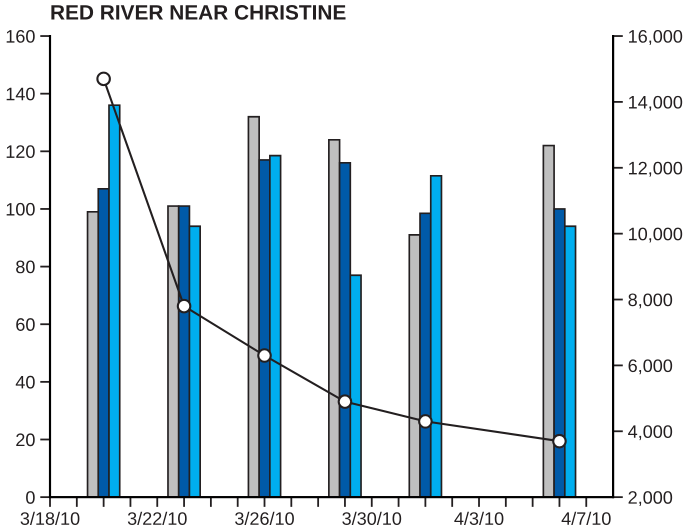 The width and height of the screenshot is (685, 530). What do you see at coordinates (20, 209) in the screenshot?
I see `y-tick-label: 100` at bounding box center [20, 209].